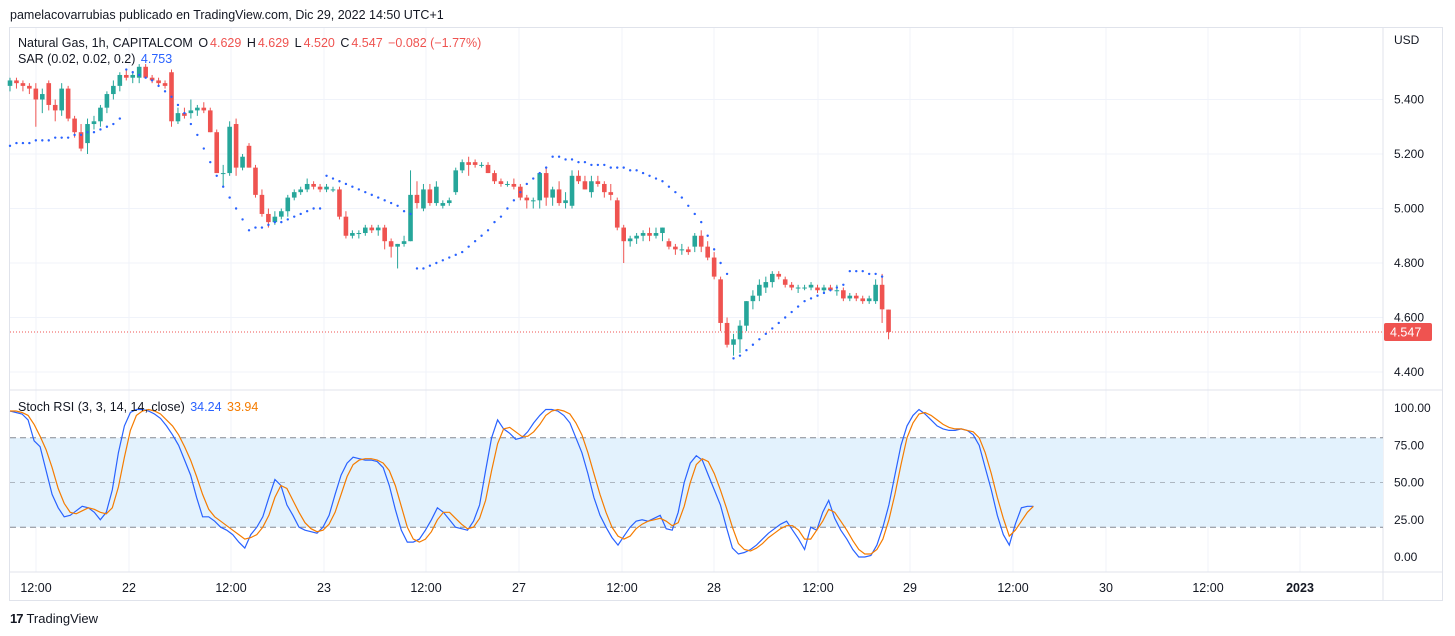 Image resolution: width=1455 pixels, height=636 pixels. Describe the element at coordinates (54, 618) in the screenshot. I see `footer-brand: 17 TradingView` at that location.